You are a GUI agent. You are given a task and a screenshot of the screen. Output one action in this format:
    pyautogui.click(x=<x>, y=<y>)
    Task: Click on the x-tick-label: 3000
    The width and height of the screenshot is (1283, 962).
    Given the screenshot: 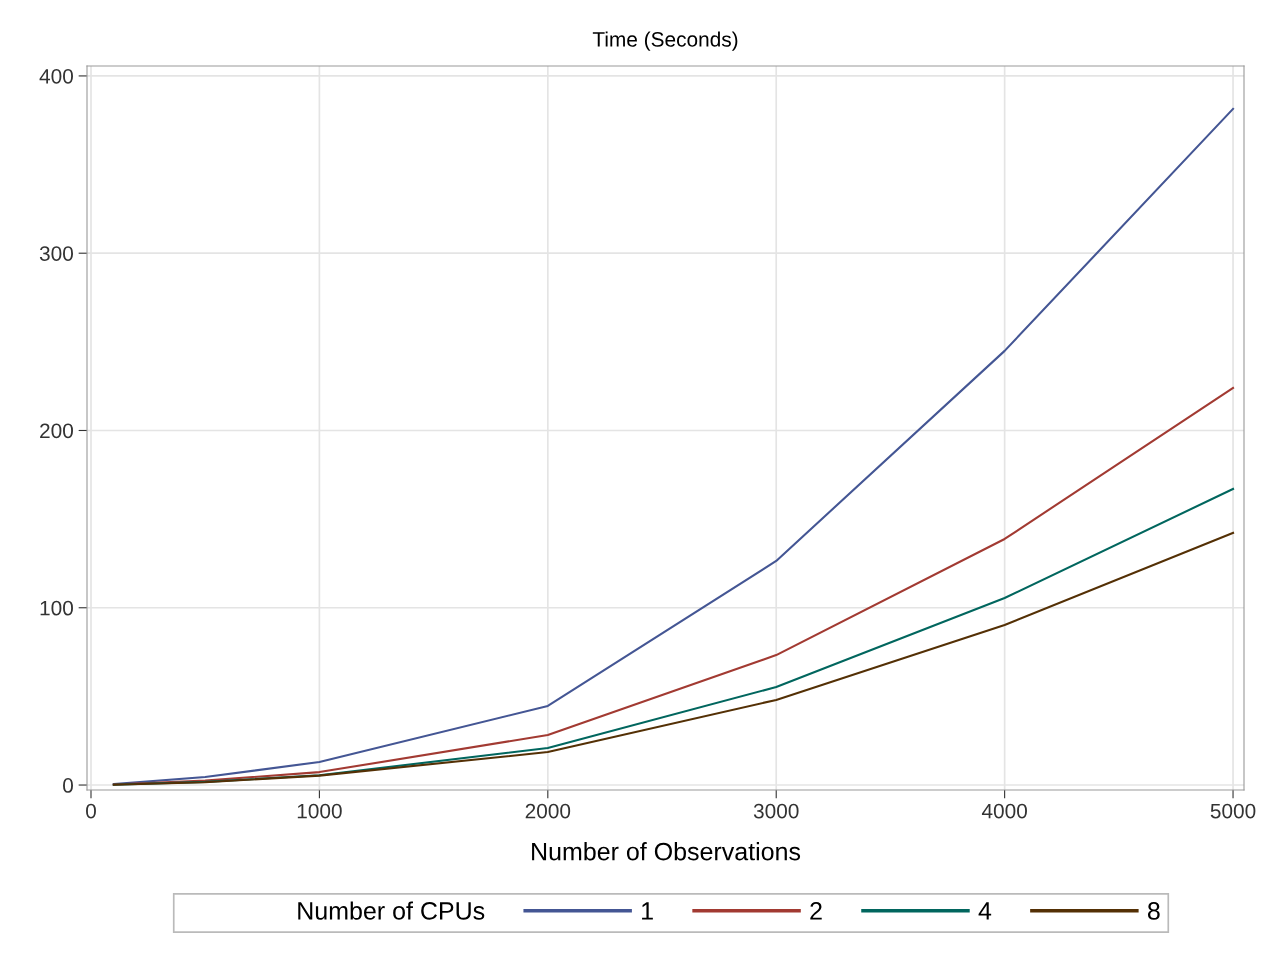 What is the action you would take?
    pyautogui.click(x=776, y=811)
    